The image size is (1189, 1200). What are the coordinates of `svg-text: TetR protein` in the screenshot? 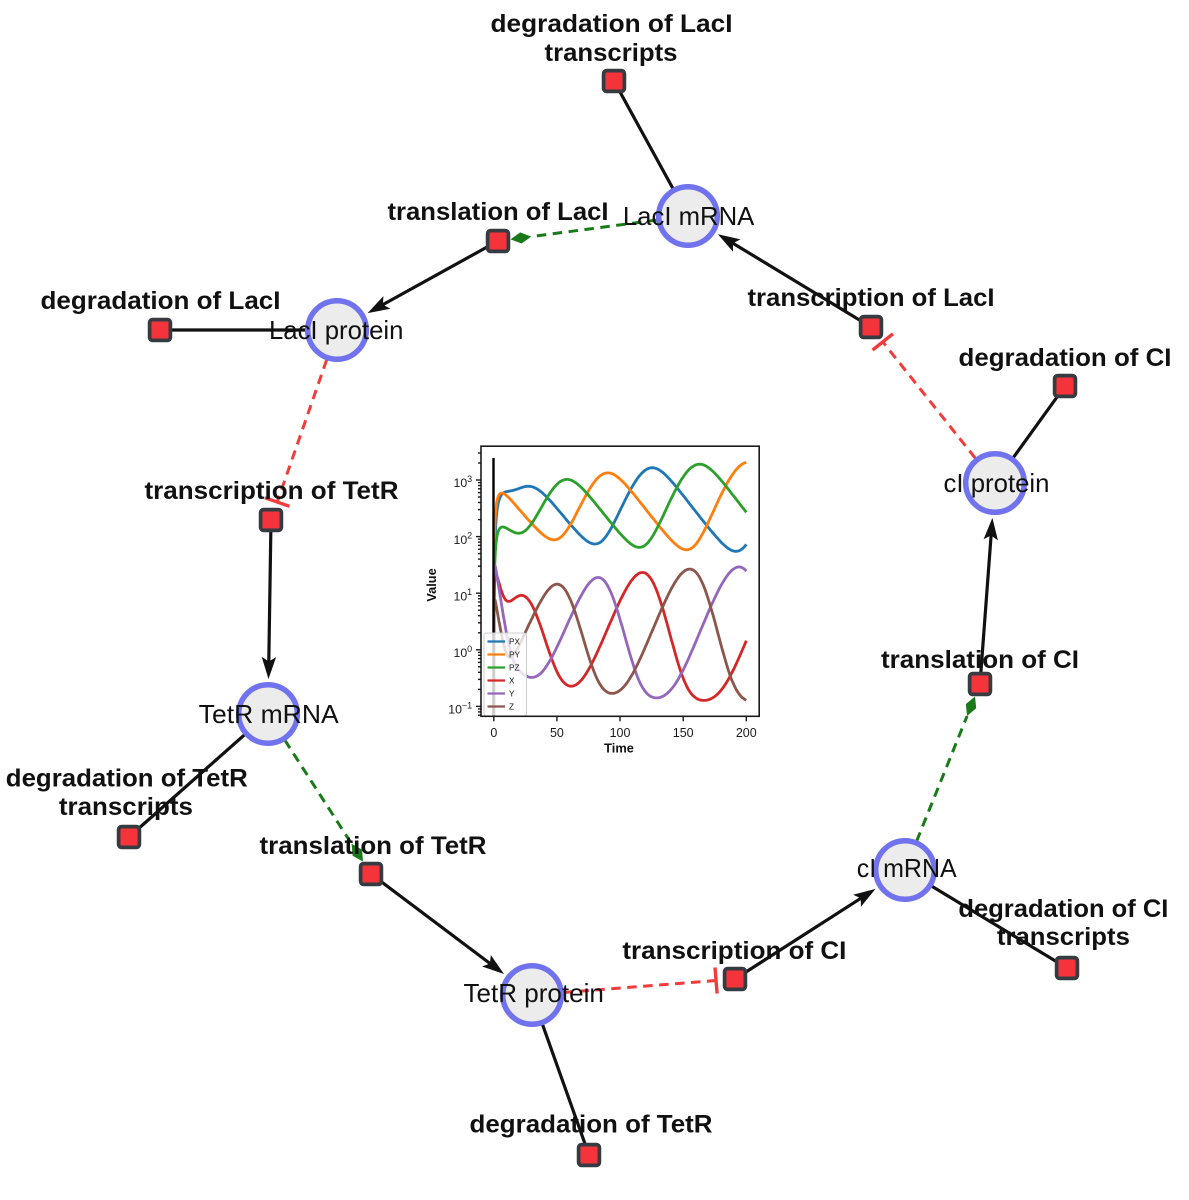 It's located at (534, 993).